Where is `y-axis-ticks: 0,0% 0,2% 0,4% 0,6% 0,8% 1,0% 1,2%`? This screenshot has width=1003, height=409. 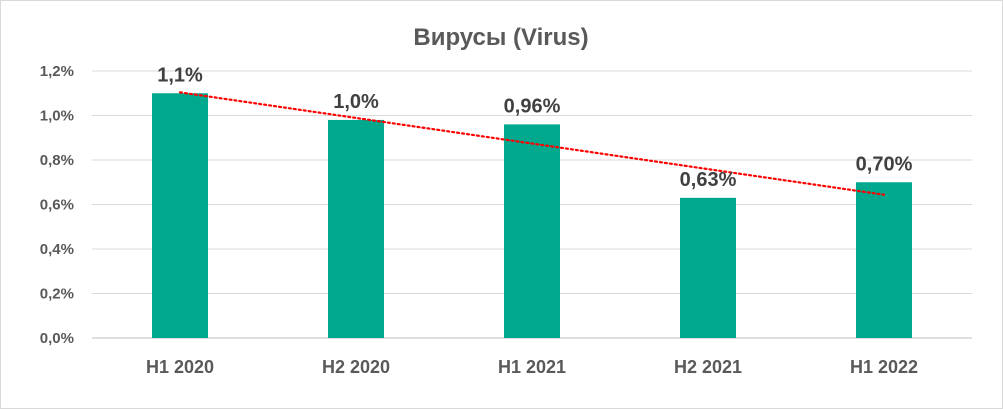 y-axis-ticks: 0,0% 0,2% 0,4% 0,6% 0,8% 1,0% 1,2% is located at coordinates (57, 205).